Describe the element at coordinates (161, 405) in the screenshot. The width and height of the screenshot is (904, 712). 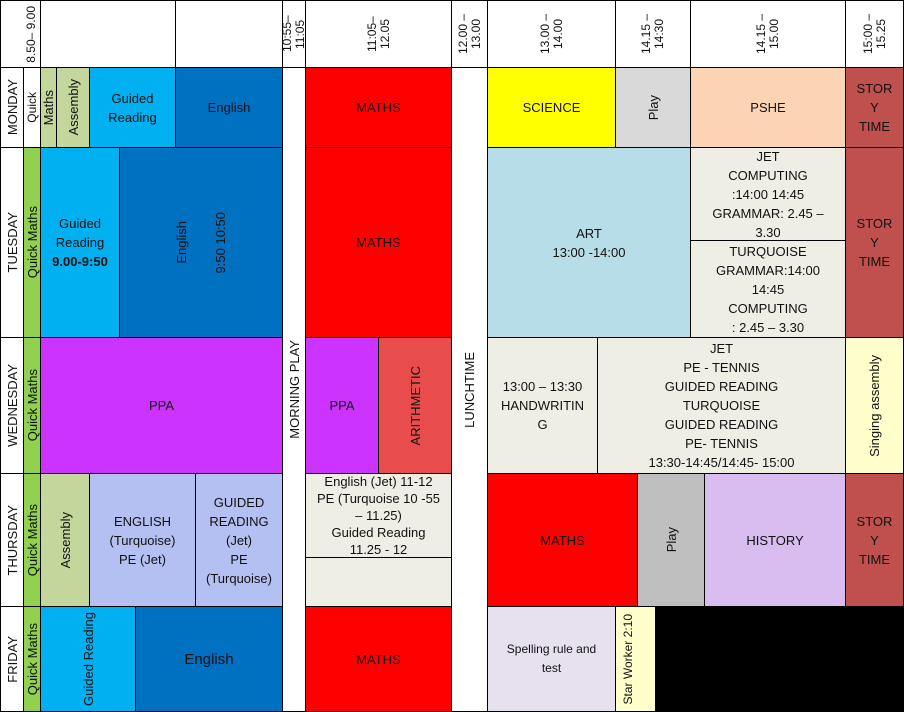
I see `cell-text: PPA` at that location.